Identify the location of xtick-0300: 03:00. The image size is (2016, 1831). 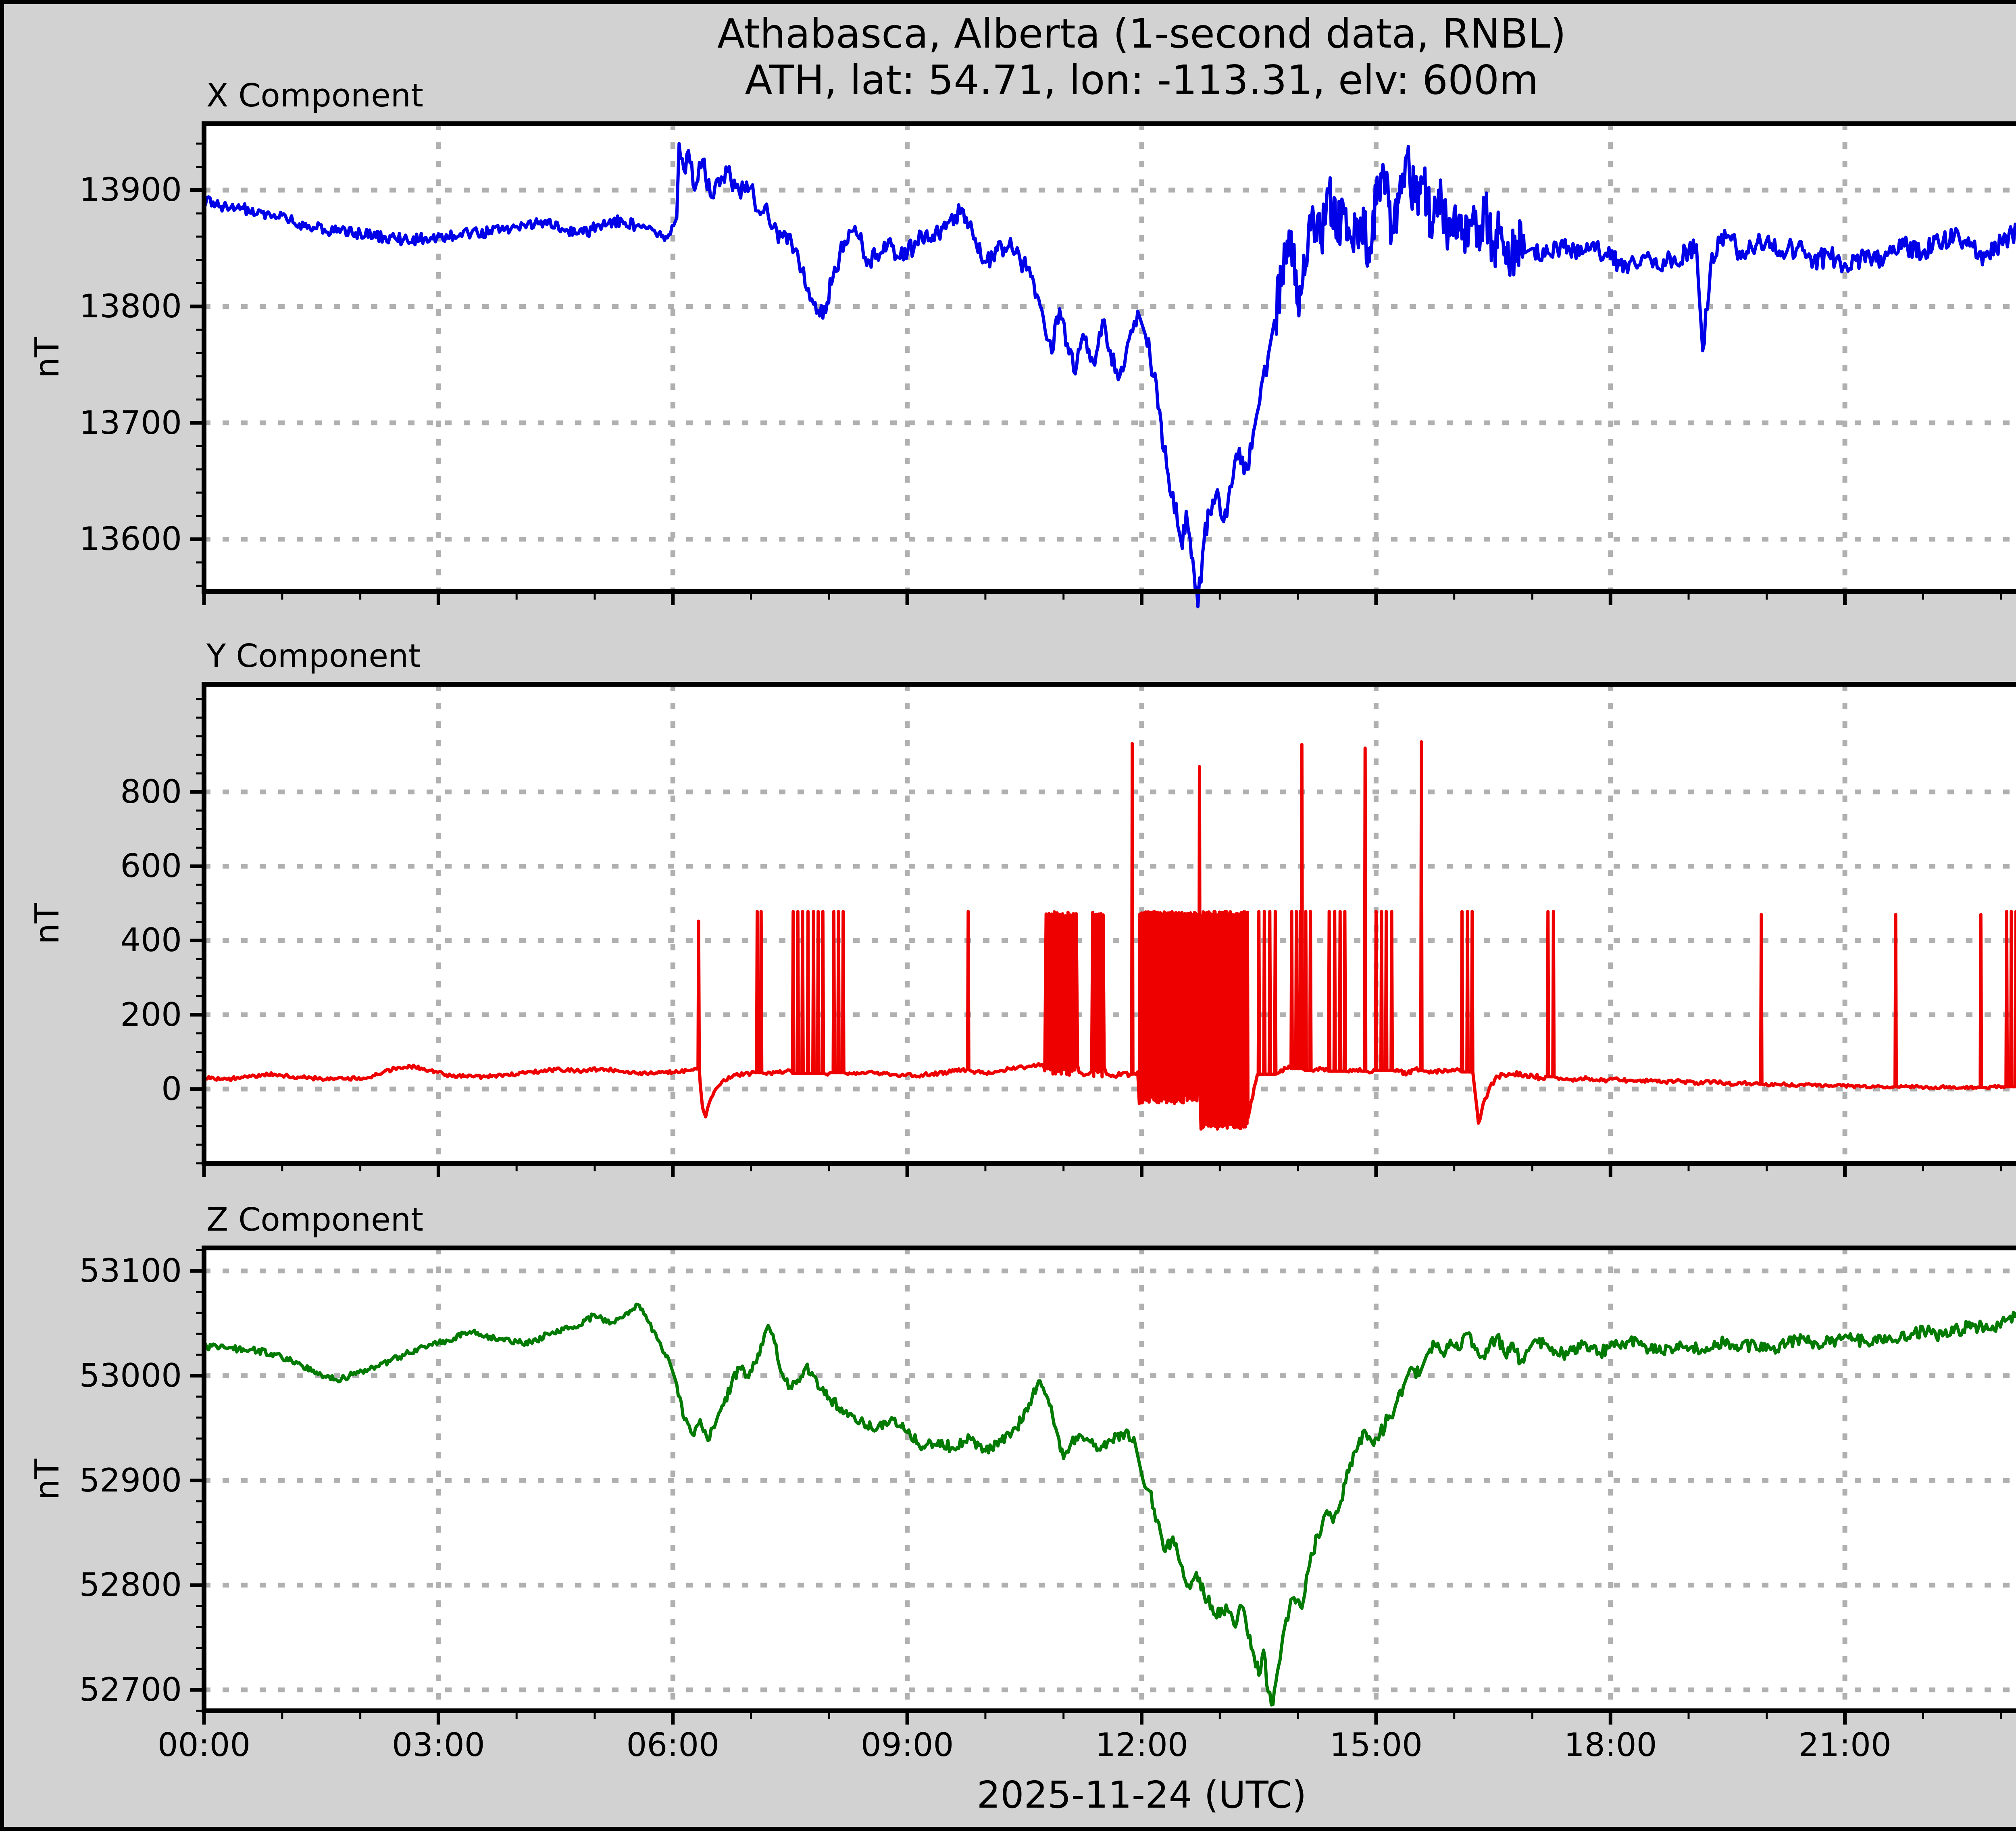
(438, 1745).